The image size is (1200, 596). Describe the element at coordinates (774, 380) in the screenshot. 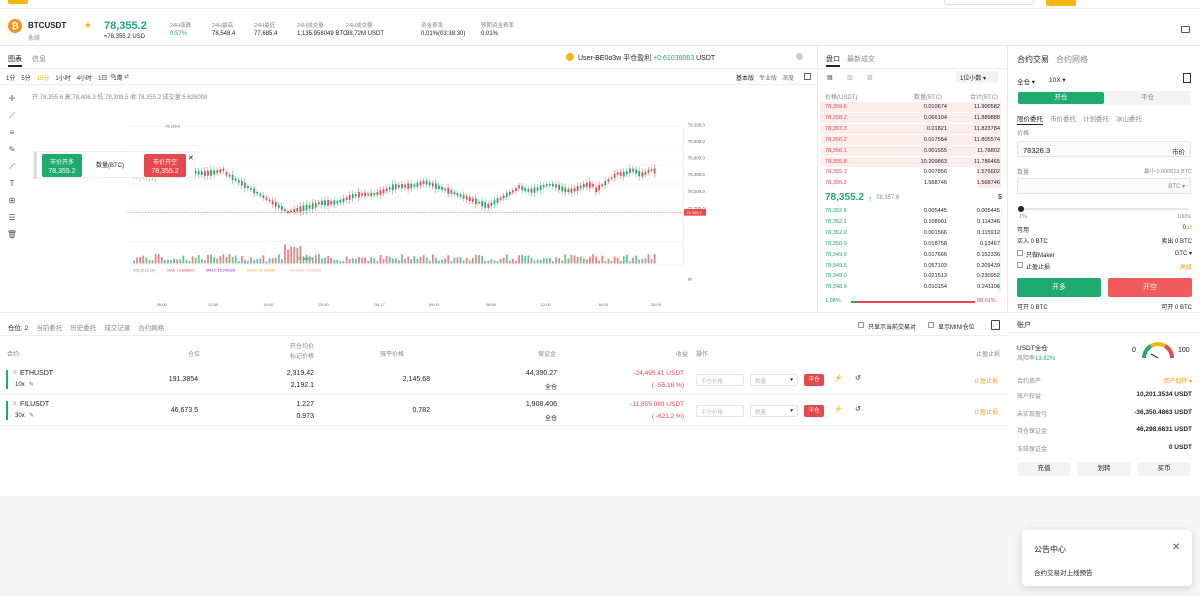

I see `close-qty-input: 数量 ▾` at that location.